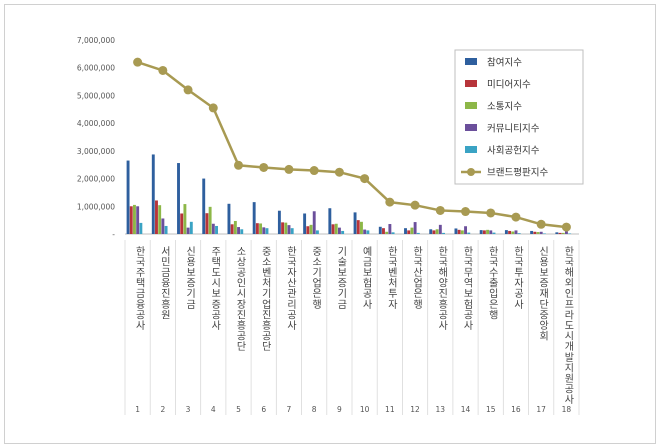 This screenshot has width=660, height=448. I want to click on category-index: 8, so click(314, 409).